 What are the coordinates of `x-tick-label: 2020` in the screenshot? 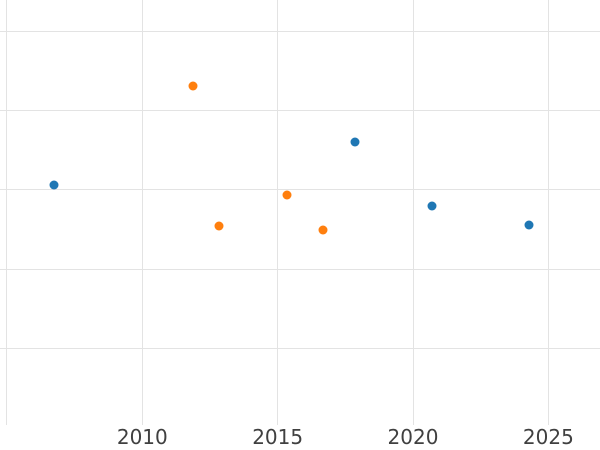 It's located at (413, 437).